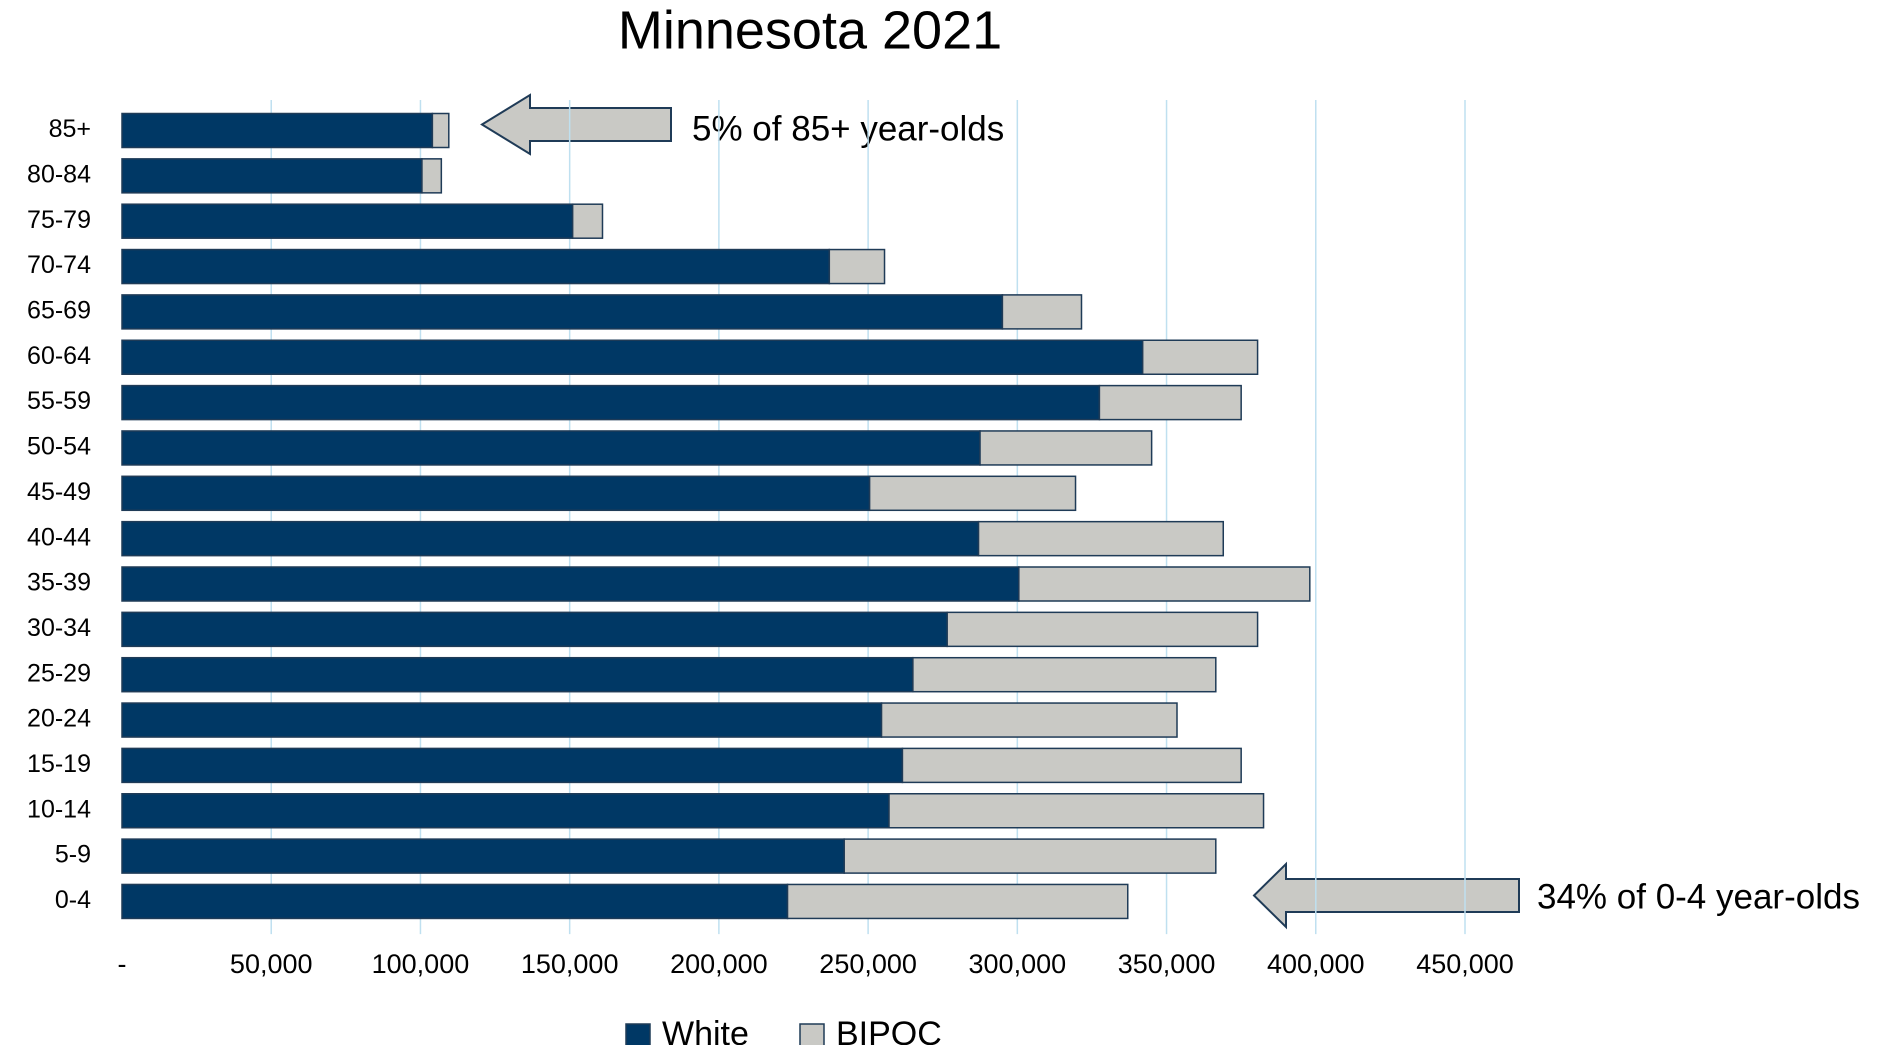 This screenshot has height=1045, width=1903. I want to click on y-tick-label: 10-14, so click(59, 809).